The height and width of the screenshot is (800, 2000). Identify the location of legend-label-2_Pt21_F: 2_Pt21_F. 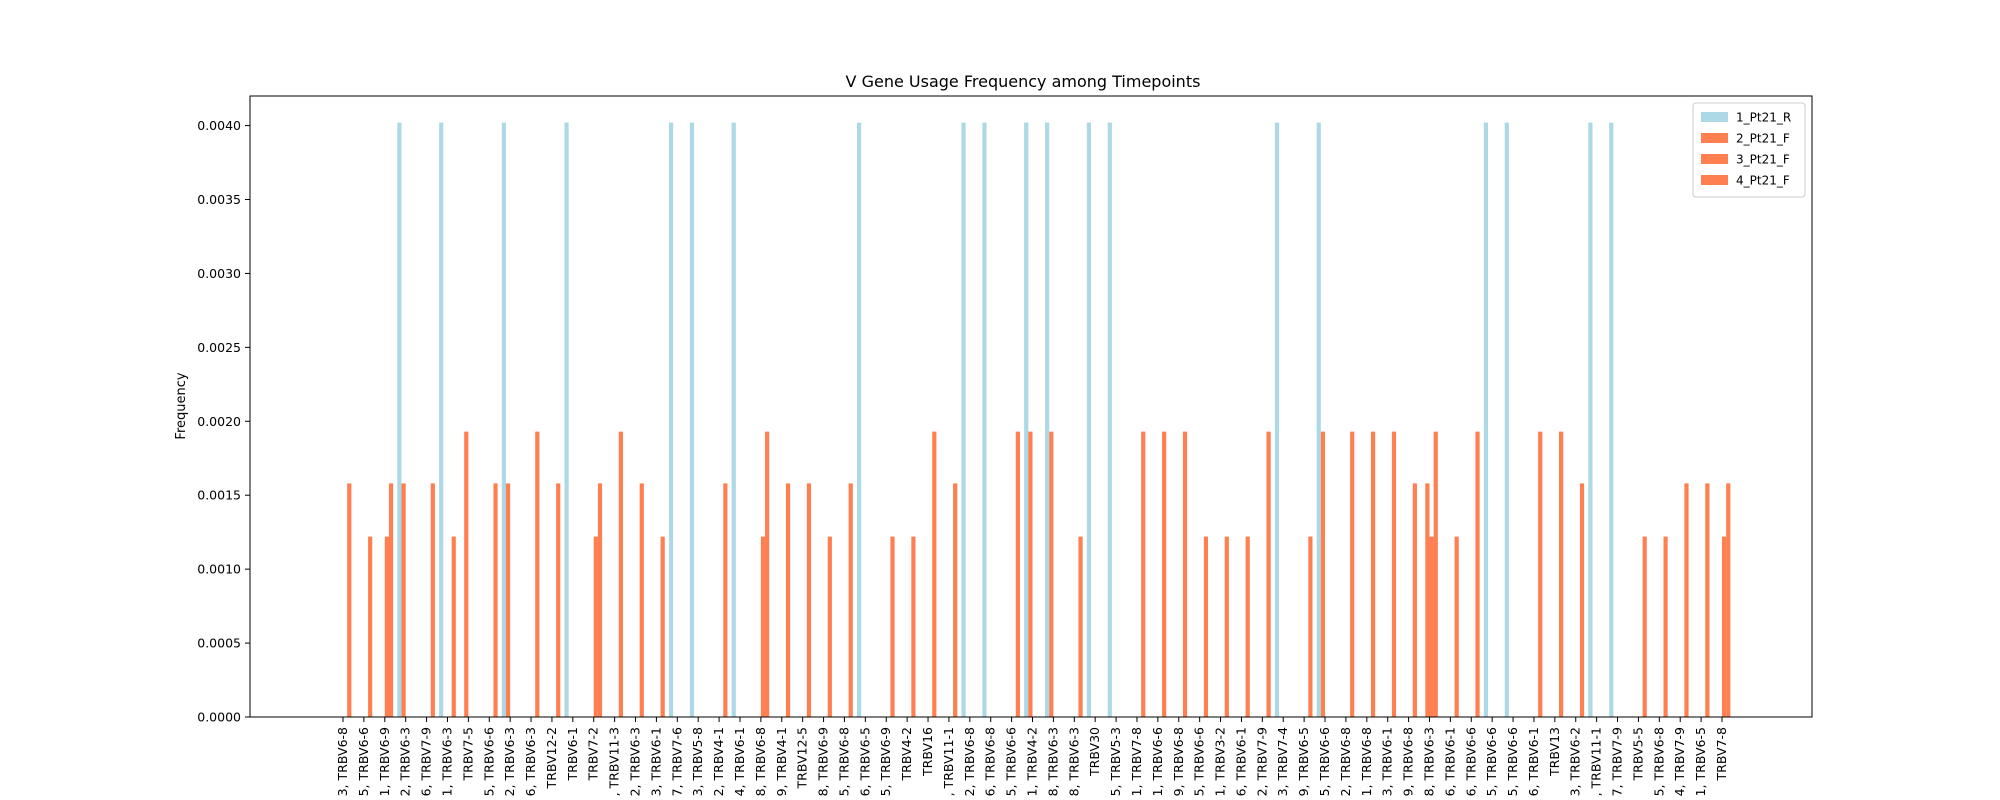
(1763, 139).